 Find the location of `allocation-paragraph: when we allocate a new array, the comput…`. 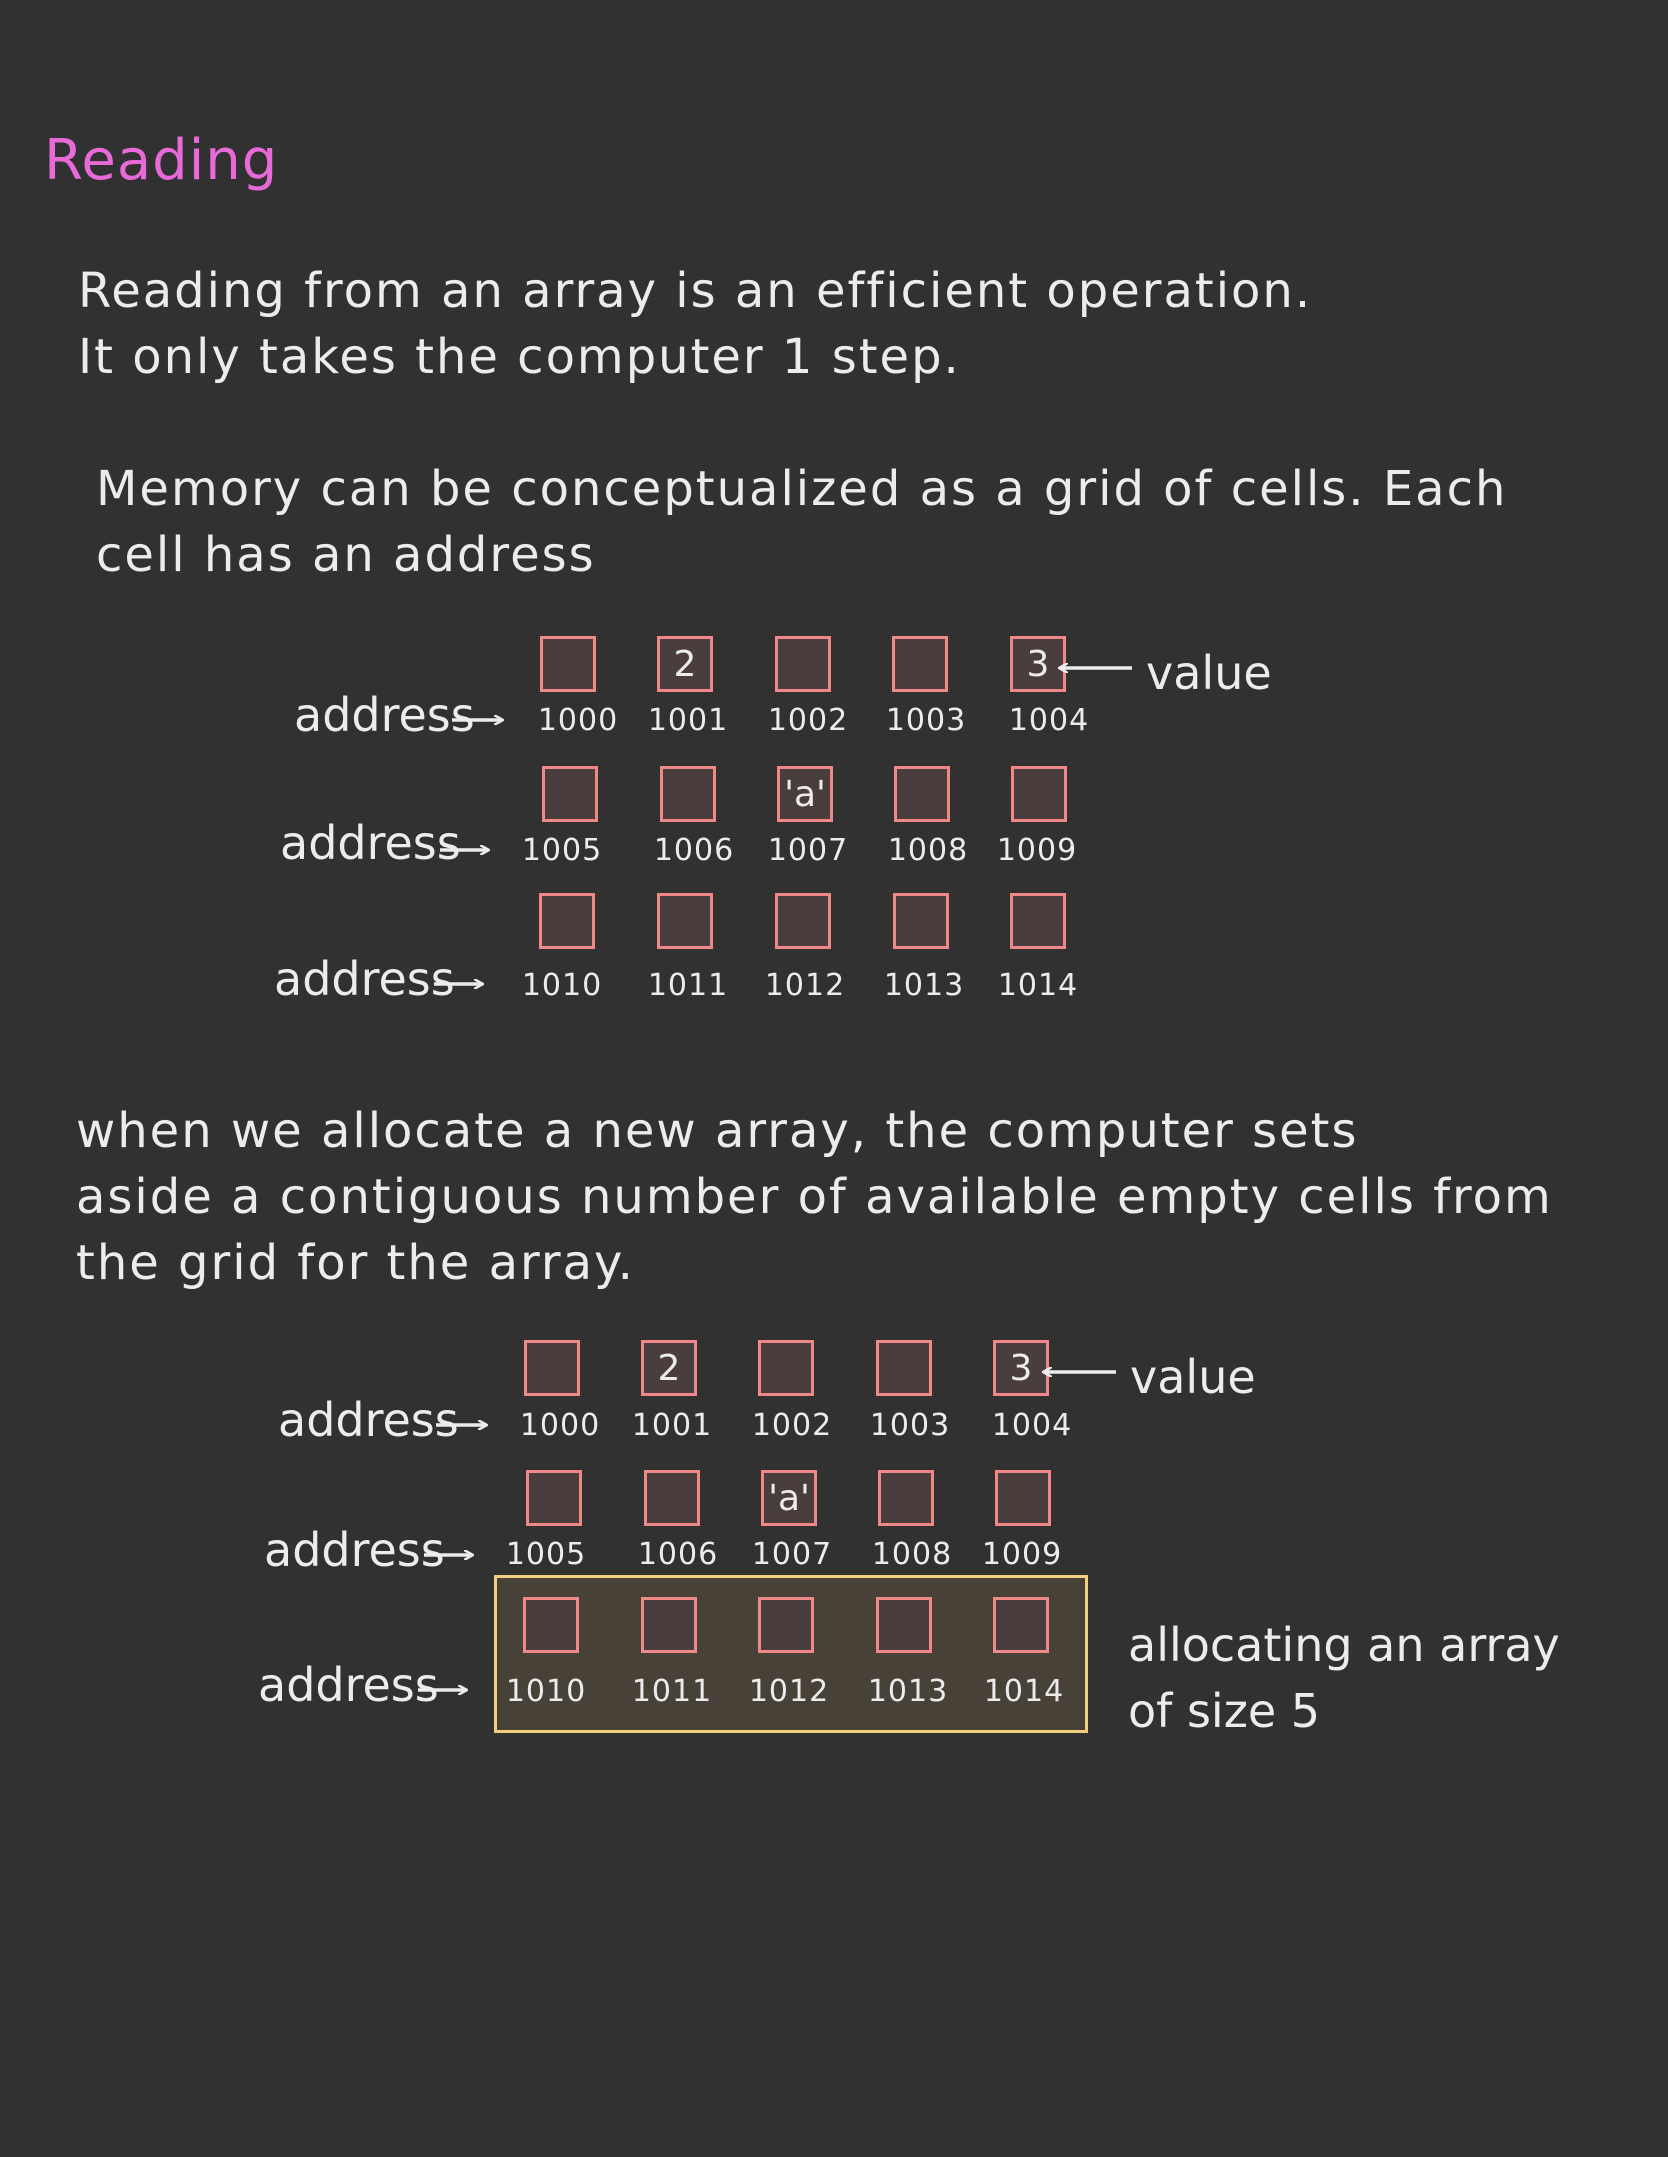

allocation-paragraph: when we allocate a new array, the comput… is located at coordinates (814, 1197).